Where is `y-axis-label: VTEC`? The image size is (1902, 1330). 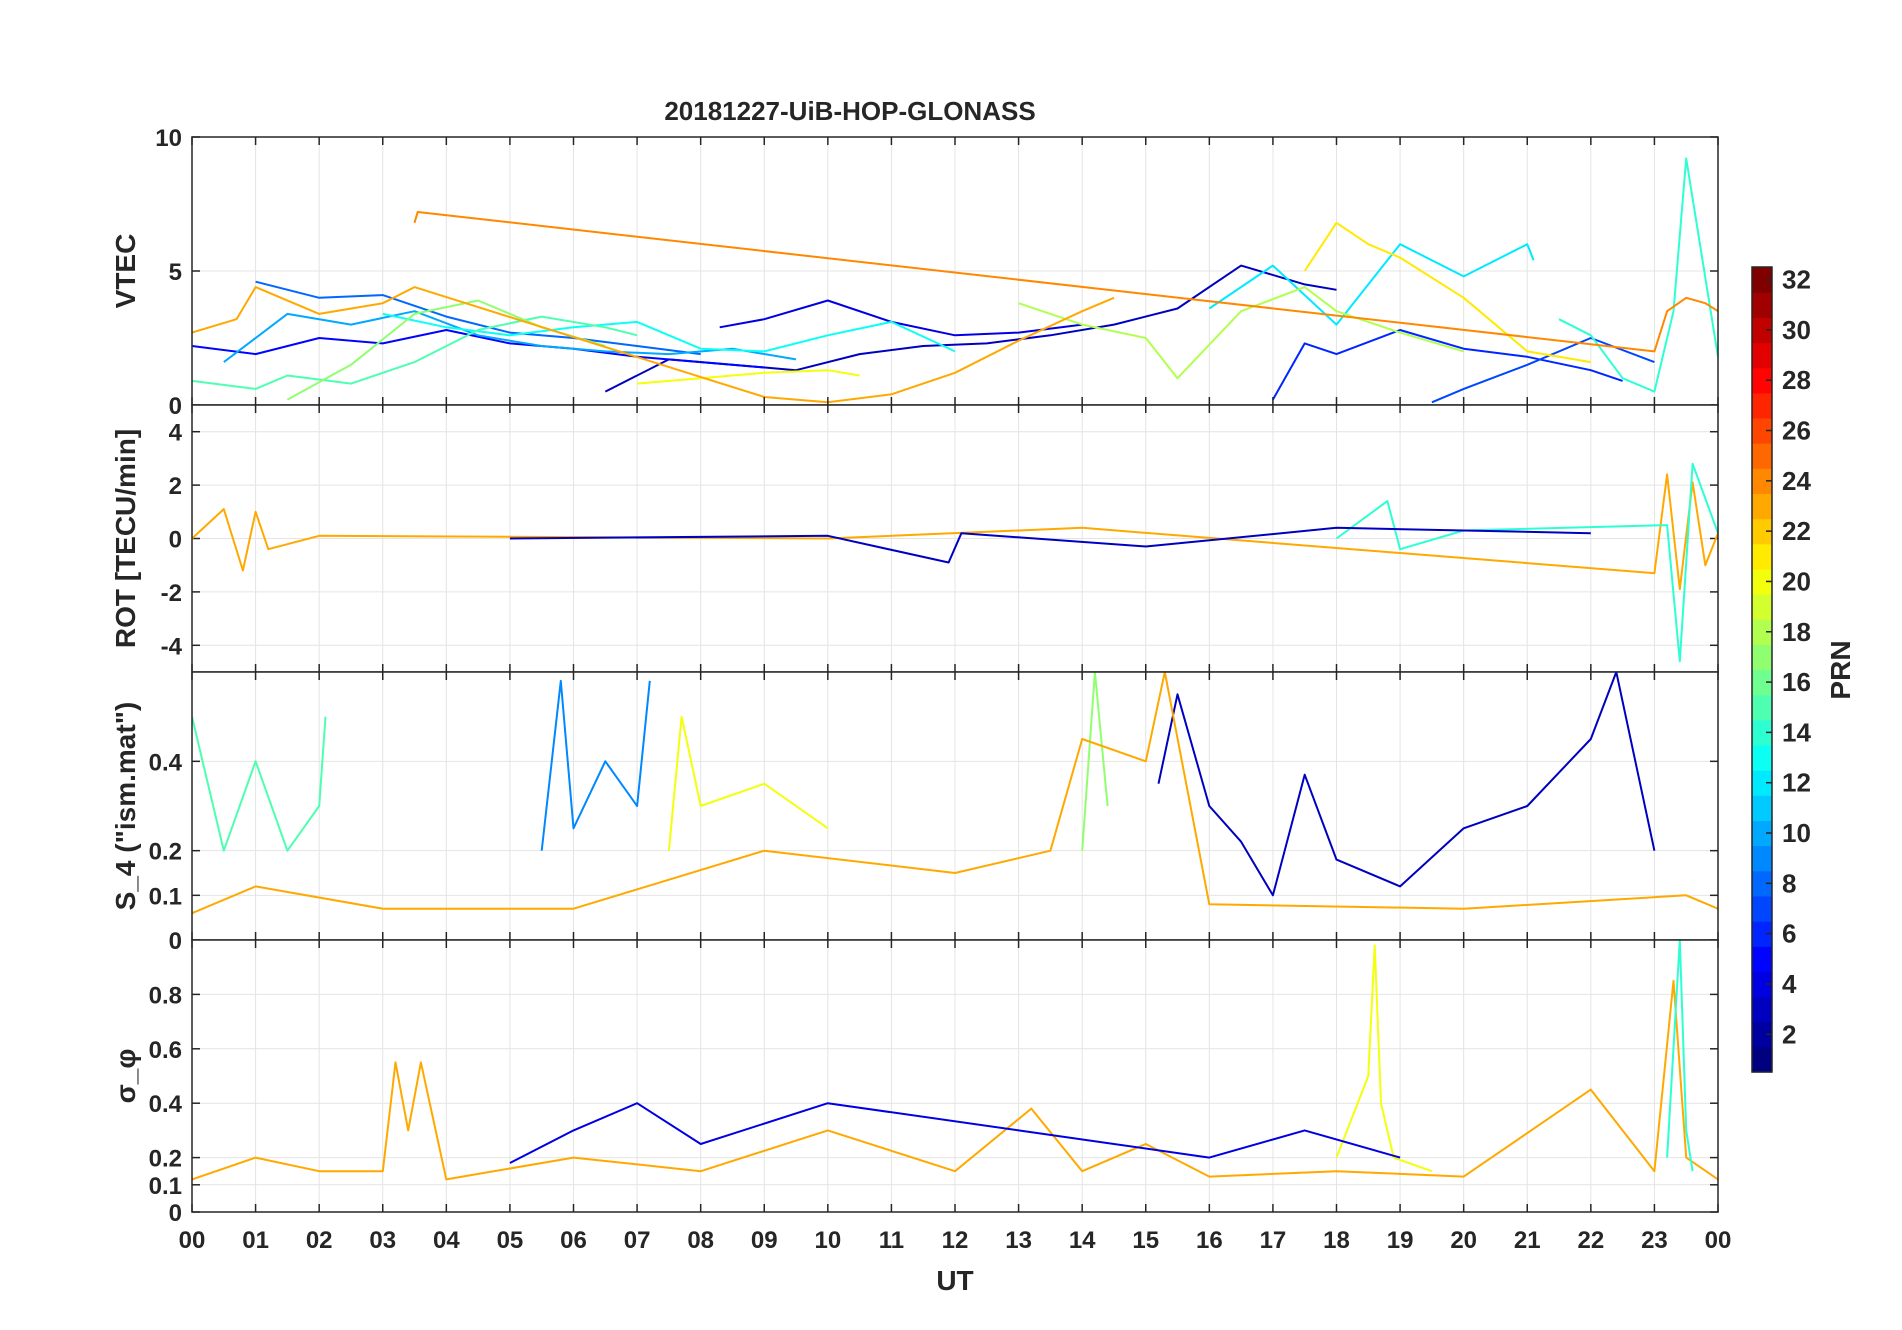
y-axis-label: VTEC is located at coordinates (125, 271).